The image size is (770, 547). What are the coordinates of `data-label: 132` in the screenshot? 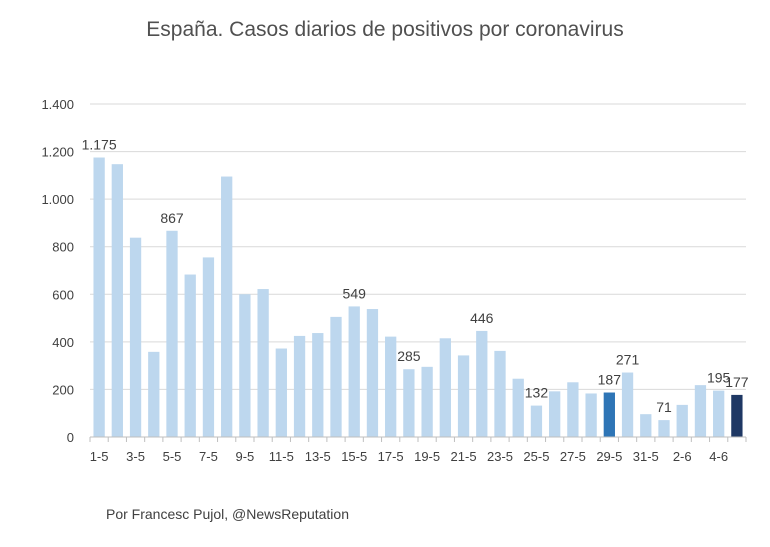 It's located at (537, 393).